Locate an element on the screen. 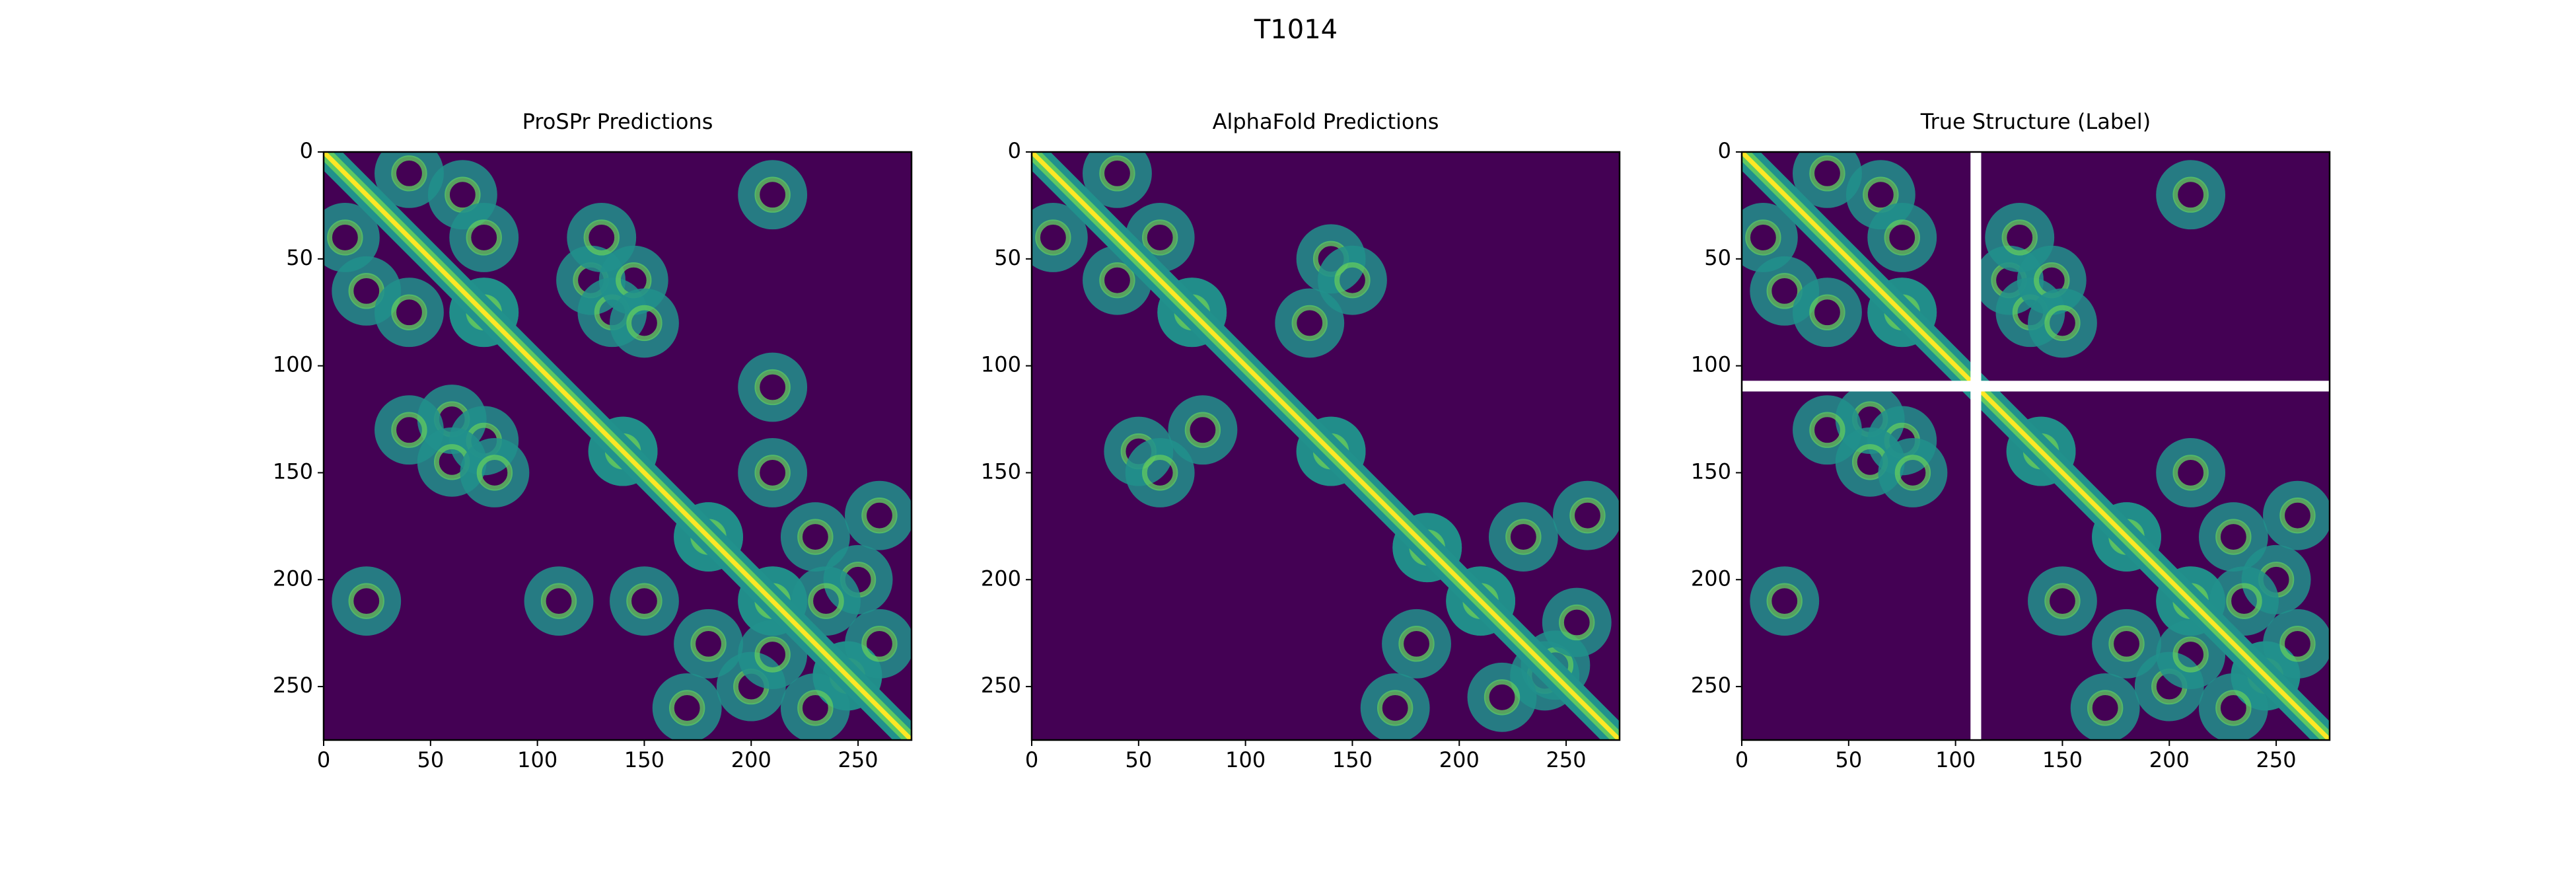 Image resolution: width=2576 pixels, height=892 pixels. mask-row is located at coordinates (2036, 386).